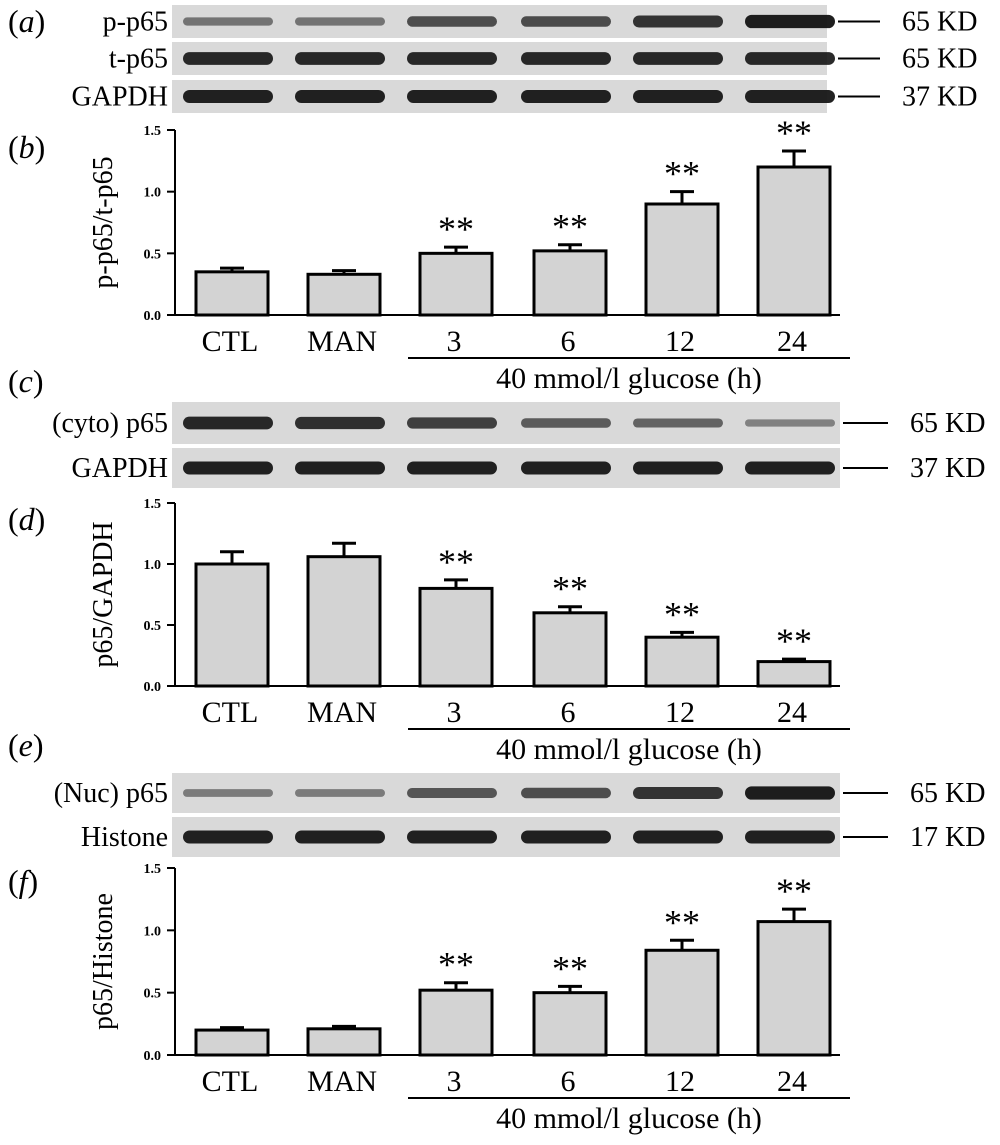 The height and width of the screenshot is (1145, 1000). I want to click on marker-size-label: 17 KD, so click(947, 837).